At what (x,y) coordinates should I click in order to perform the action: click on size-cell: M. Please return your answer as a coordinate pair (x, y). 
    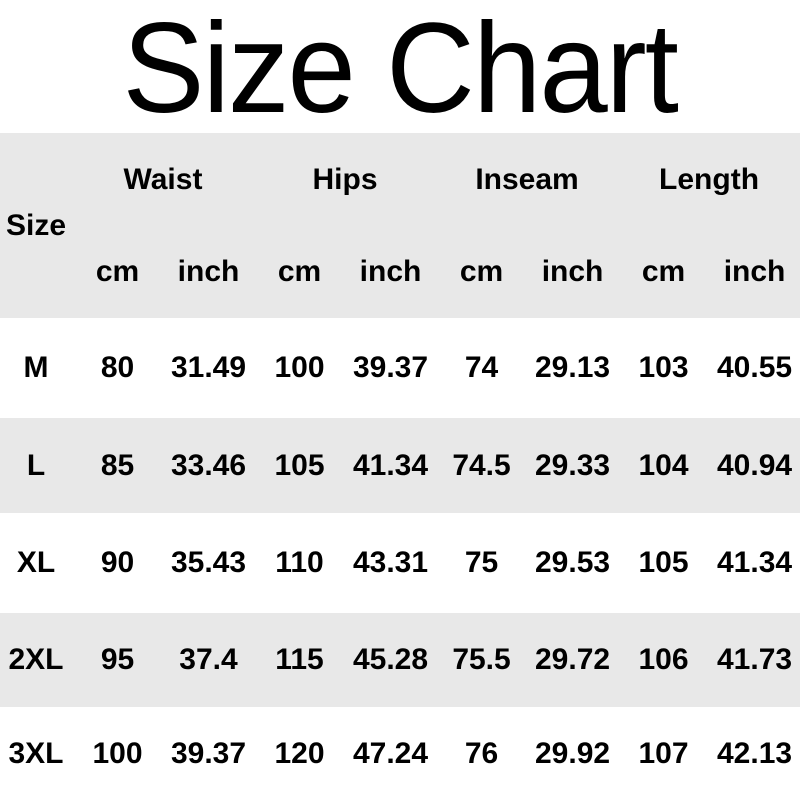
    Looking at the image, I should click on (36, 367).